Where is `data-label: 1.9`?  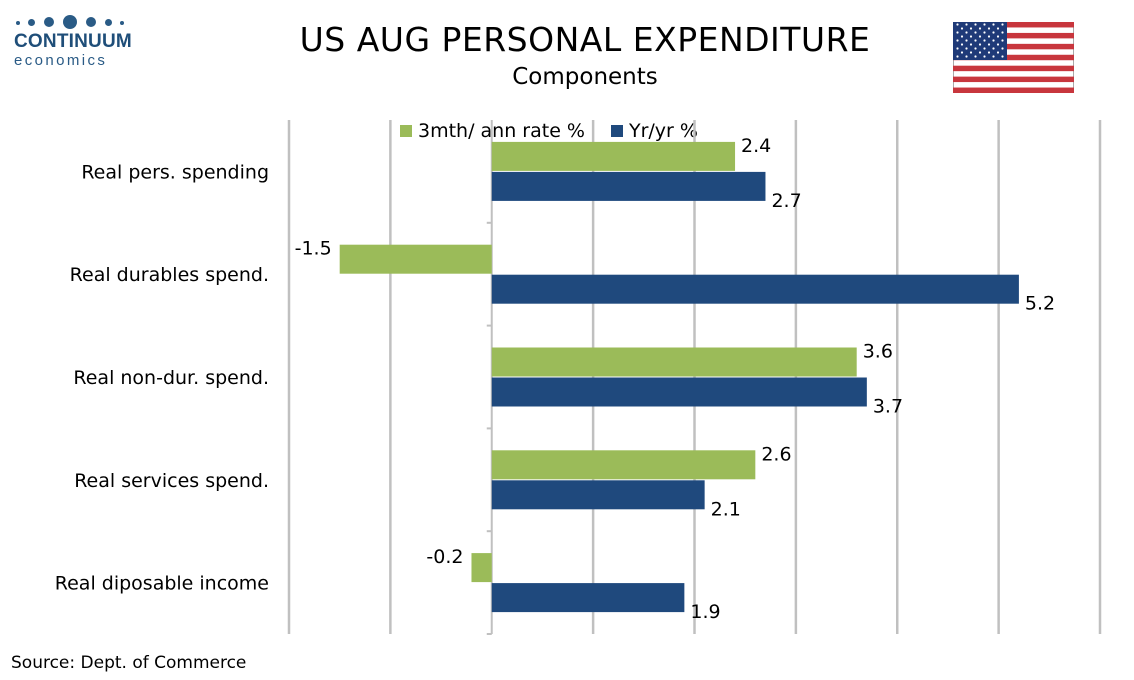
data-label: 1.9 is located at coordinates (705, 612).